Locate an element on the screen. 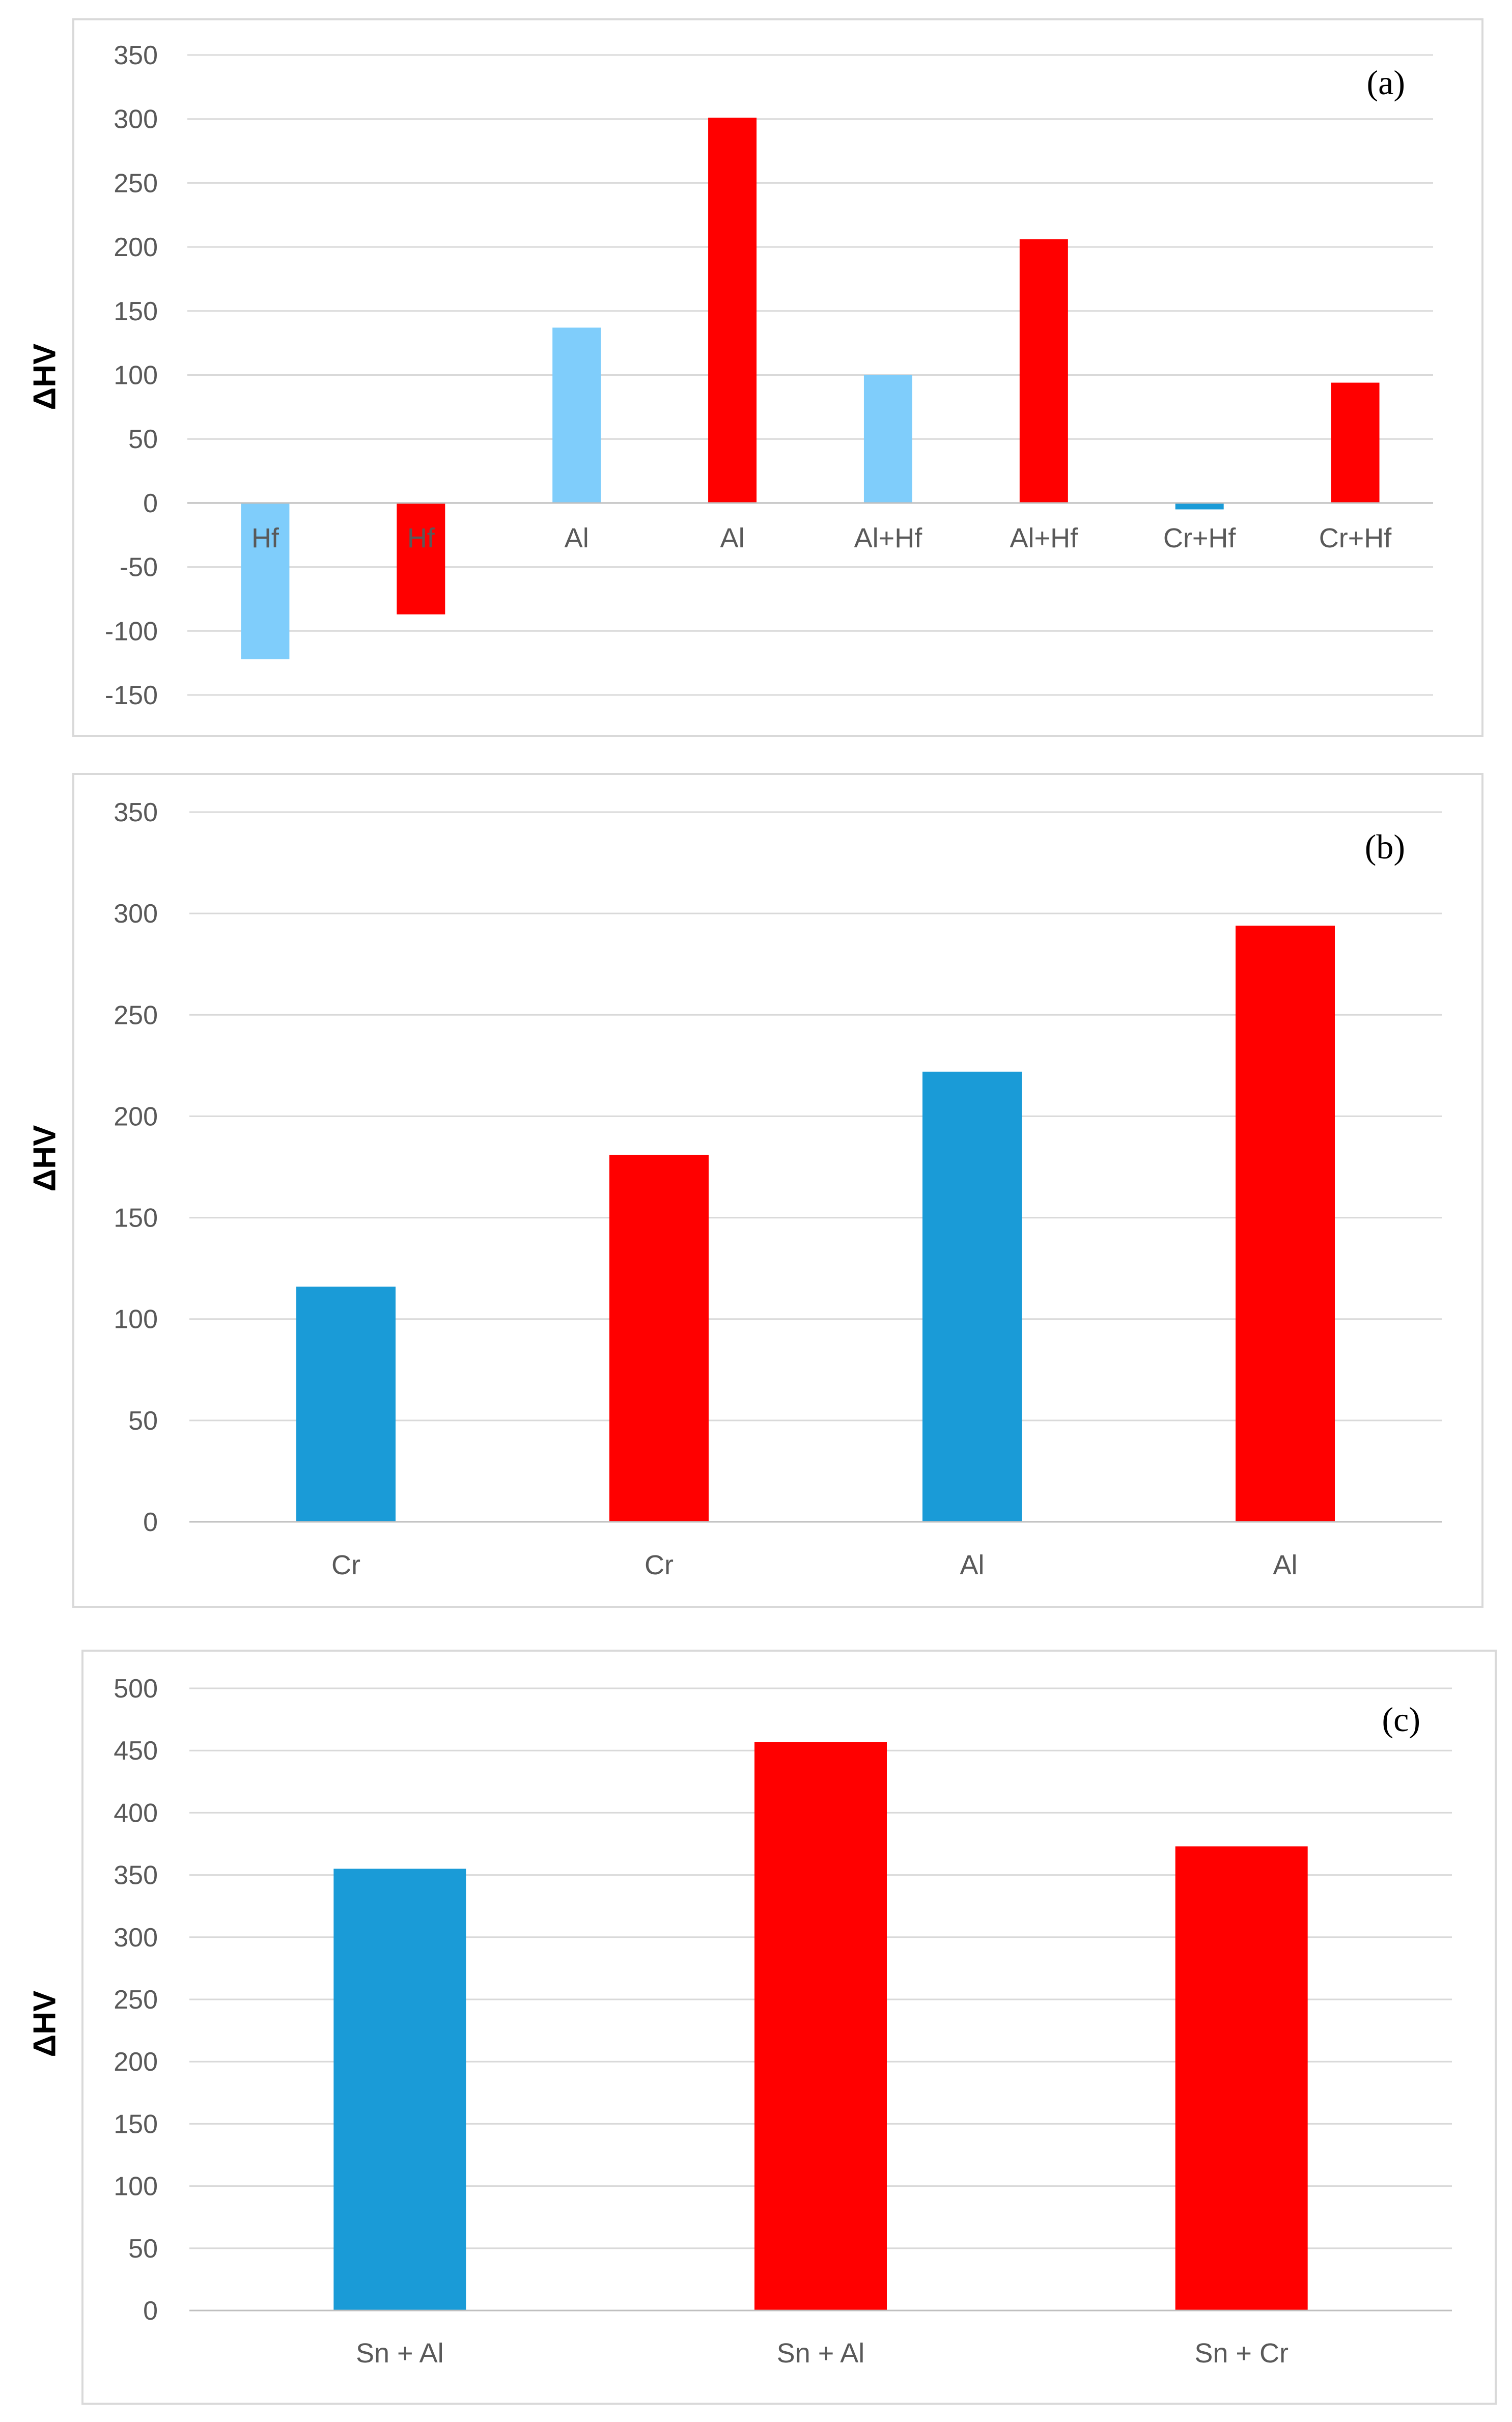 The image size is (1512, 2422). y-tick-label-c-3: 350 is located at coordinates (136, 1876).